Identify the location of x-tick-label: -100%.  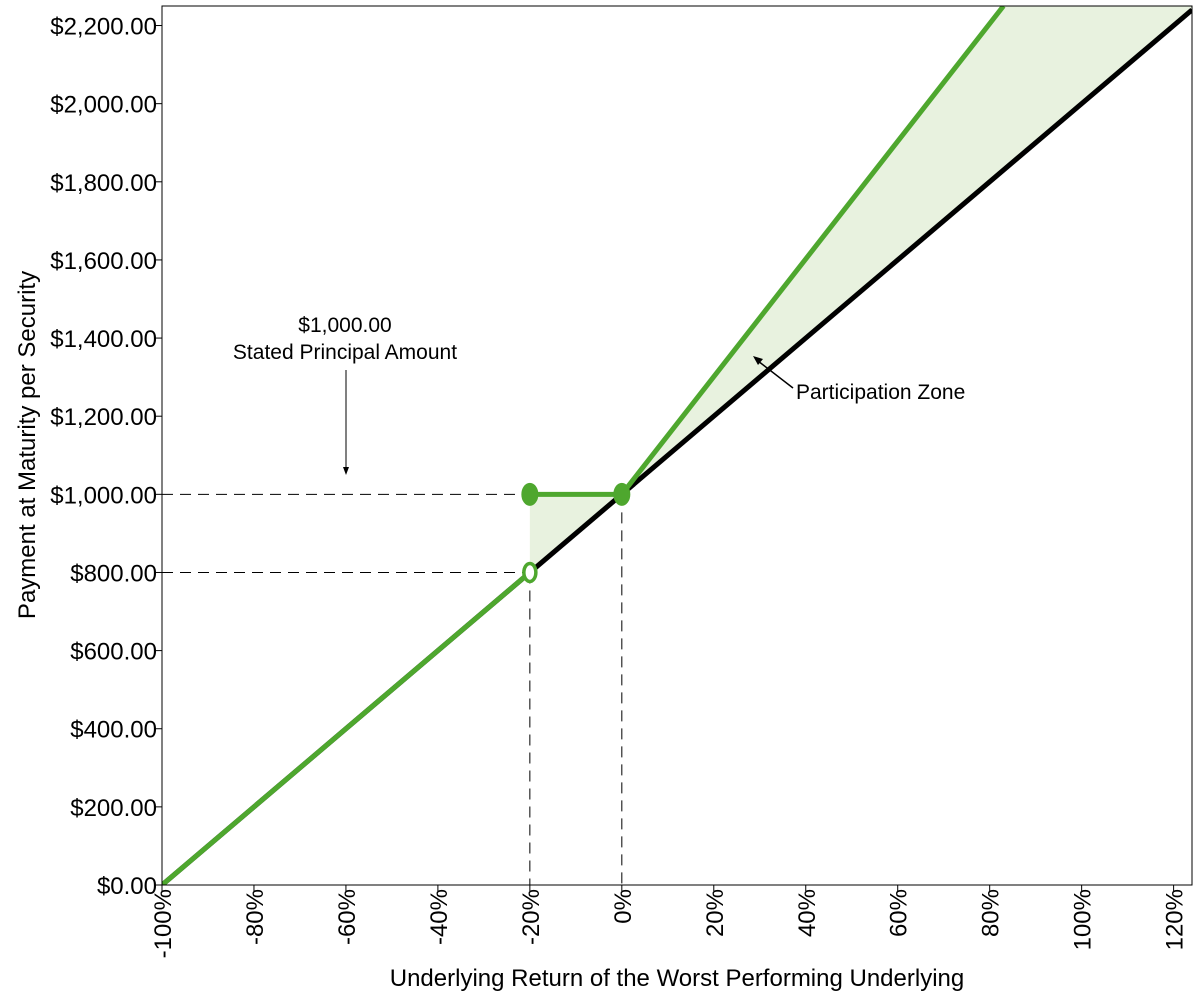
(163, 923).